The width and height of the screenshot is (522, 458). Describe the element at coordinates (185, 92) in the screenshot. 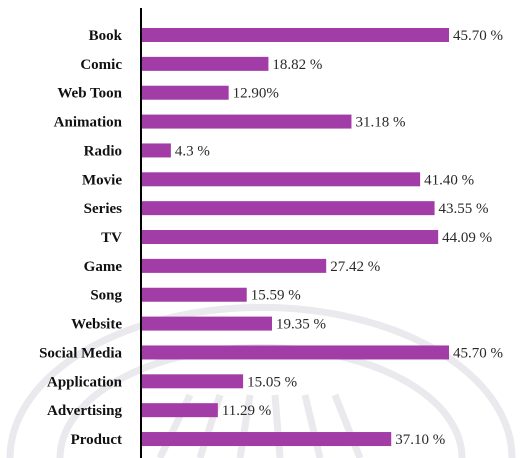

I see `bar-web-toon` at that location.